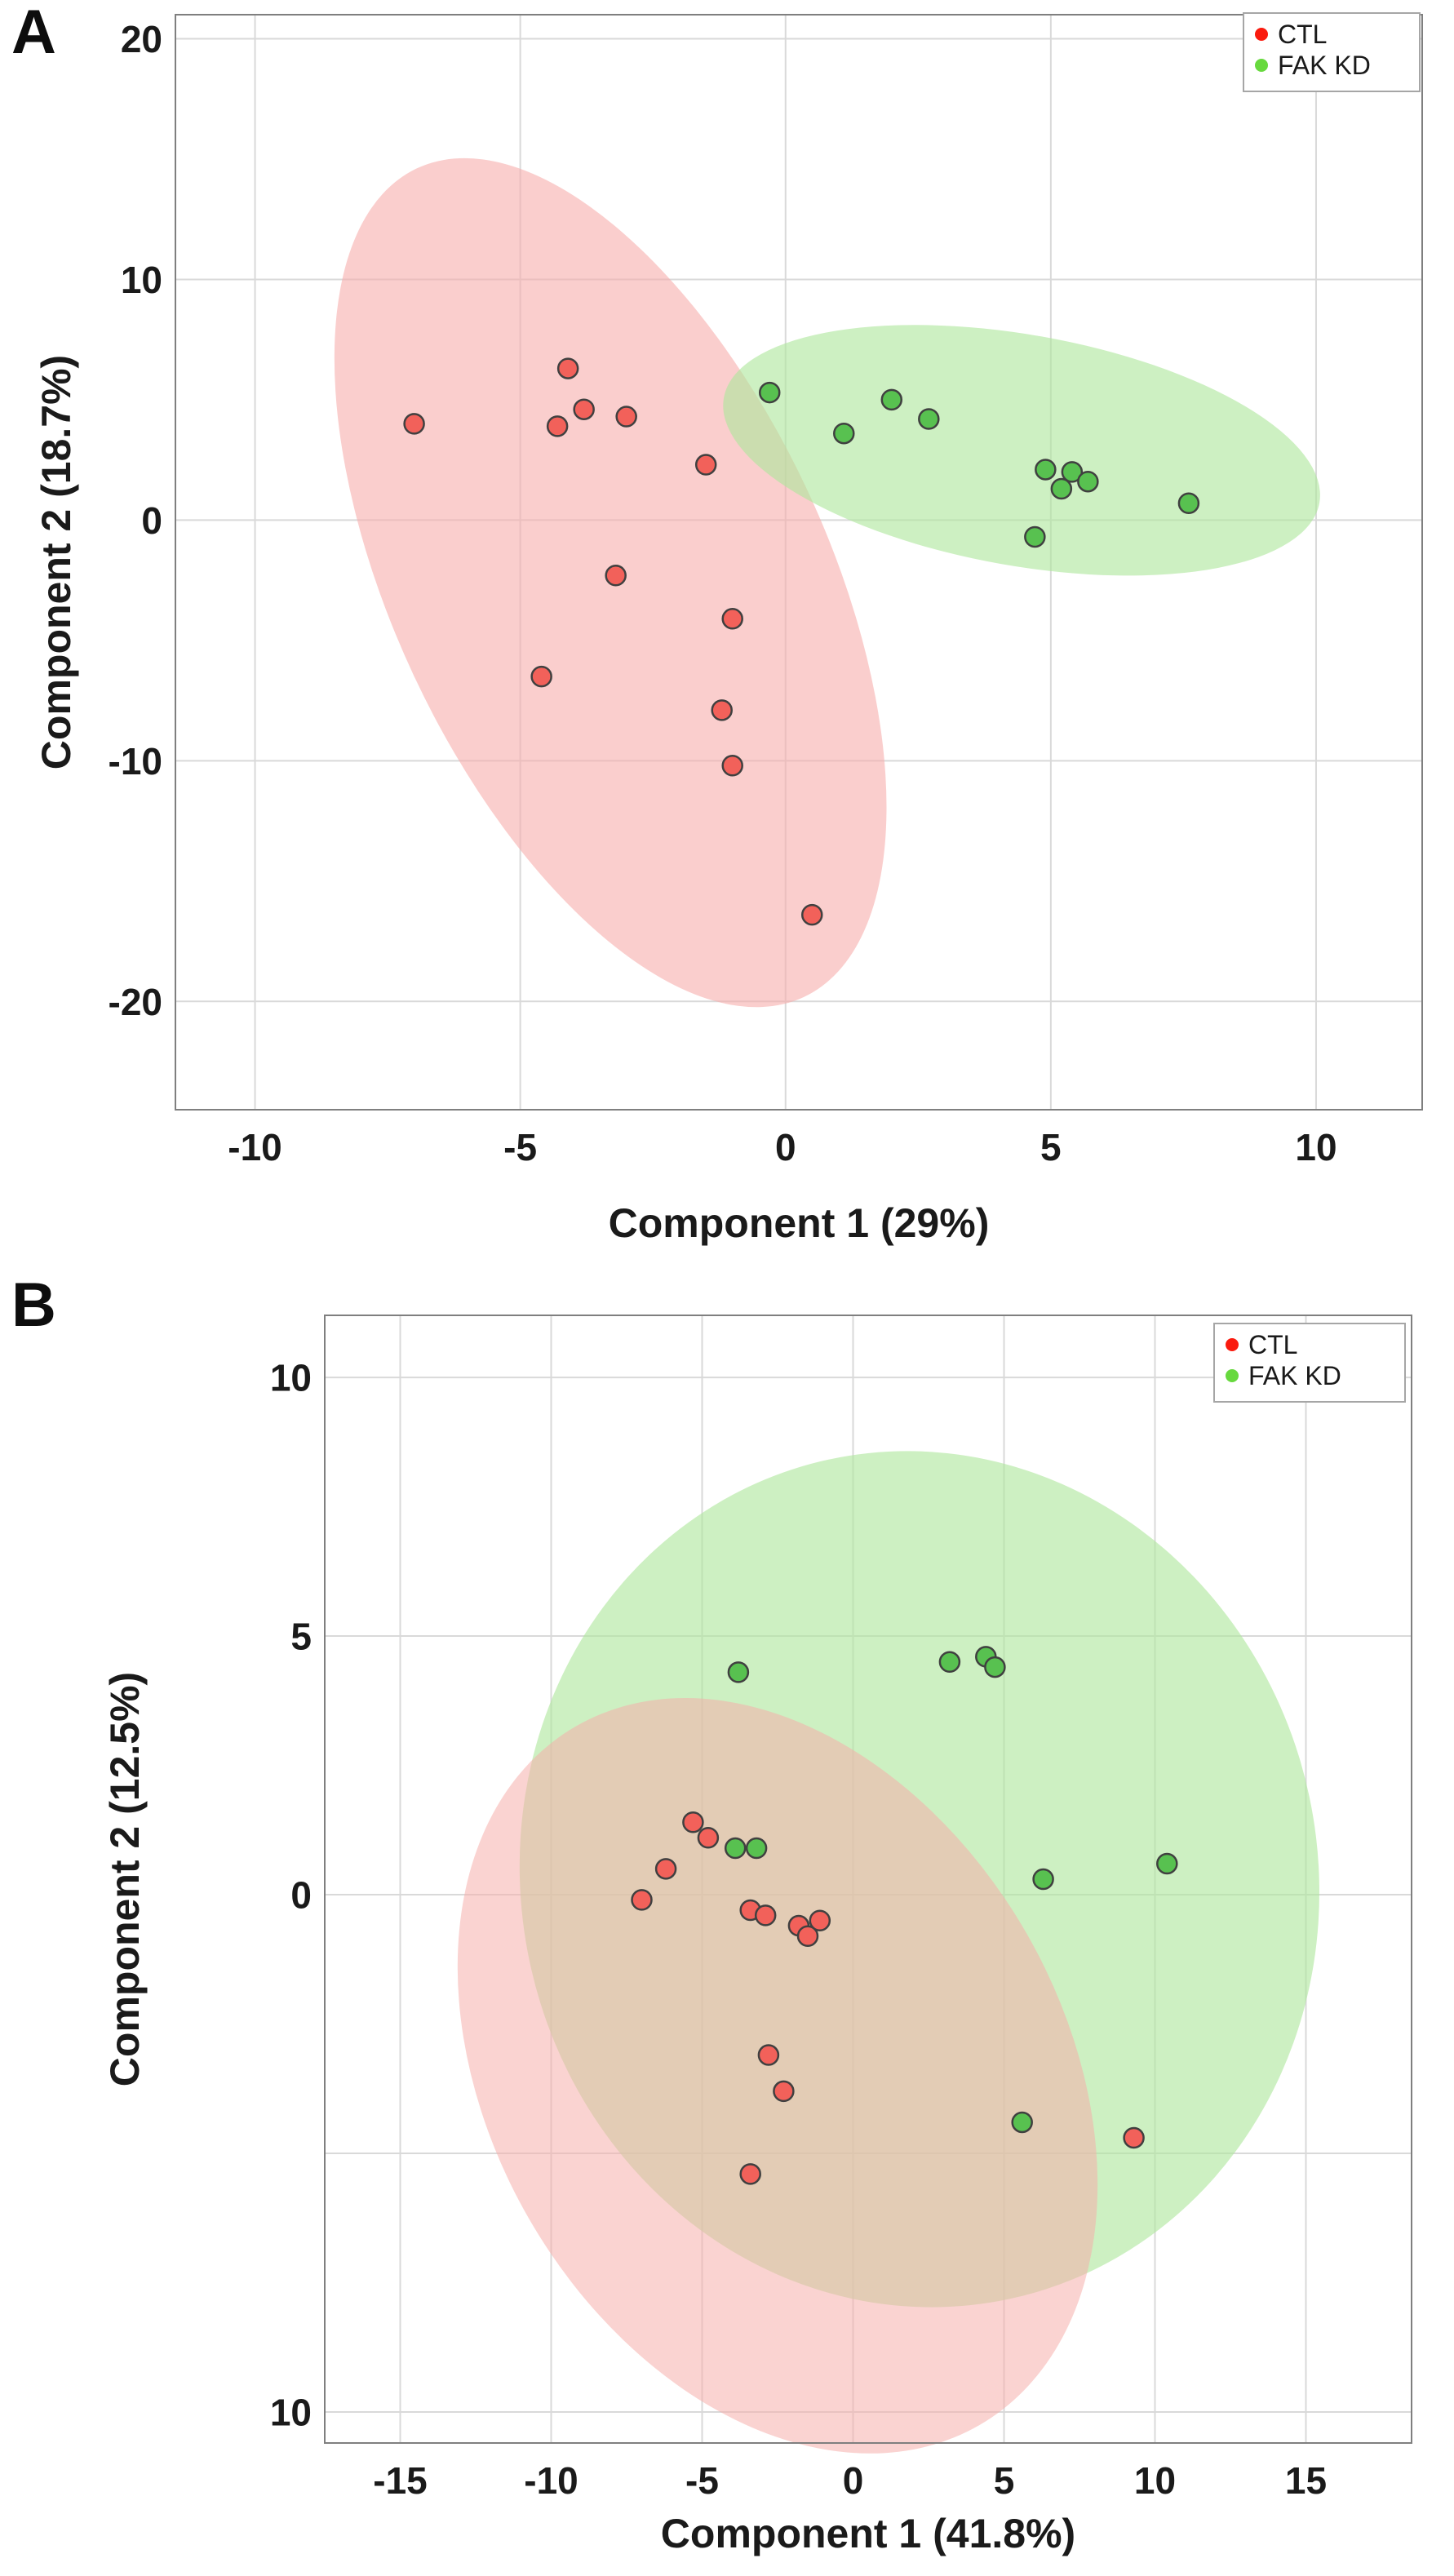 This screenshot has width=1454, height=2576. What do you see at coordinates (1306, 2480) in the screenshot?
I see `x-tick-label: 15` at bounding box center [1306, 2480].